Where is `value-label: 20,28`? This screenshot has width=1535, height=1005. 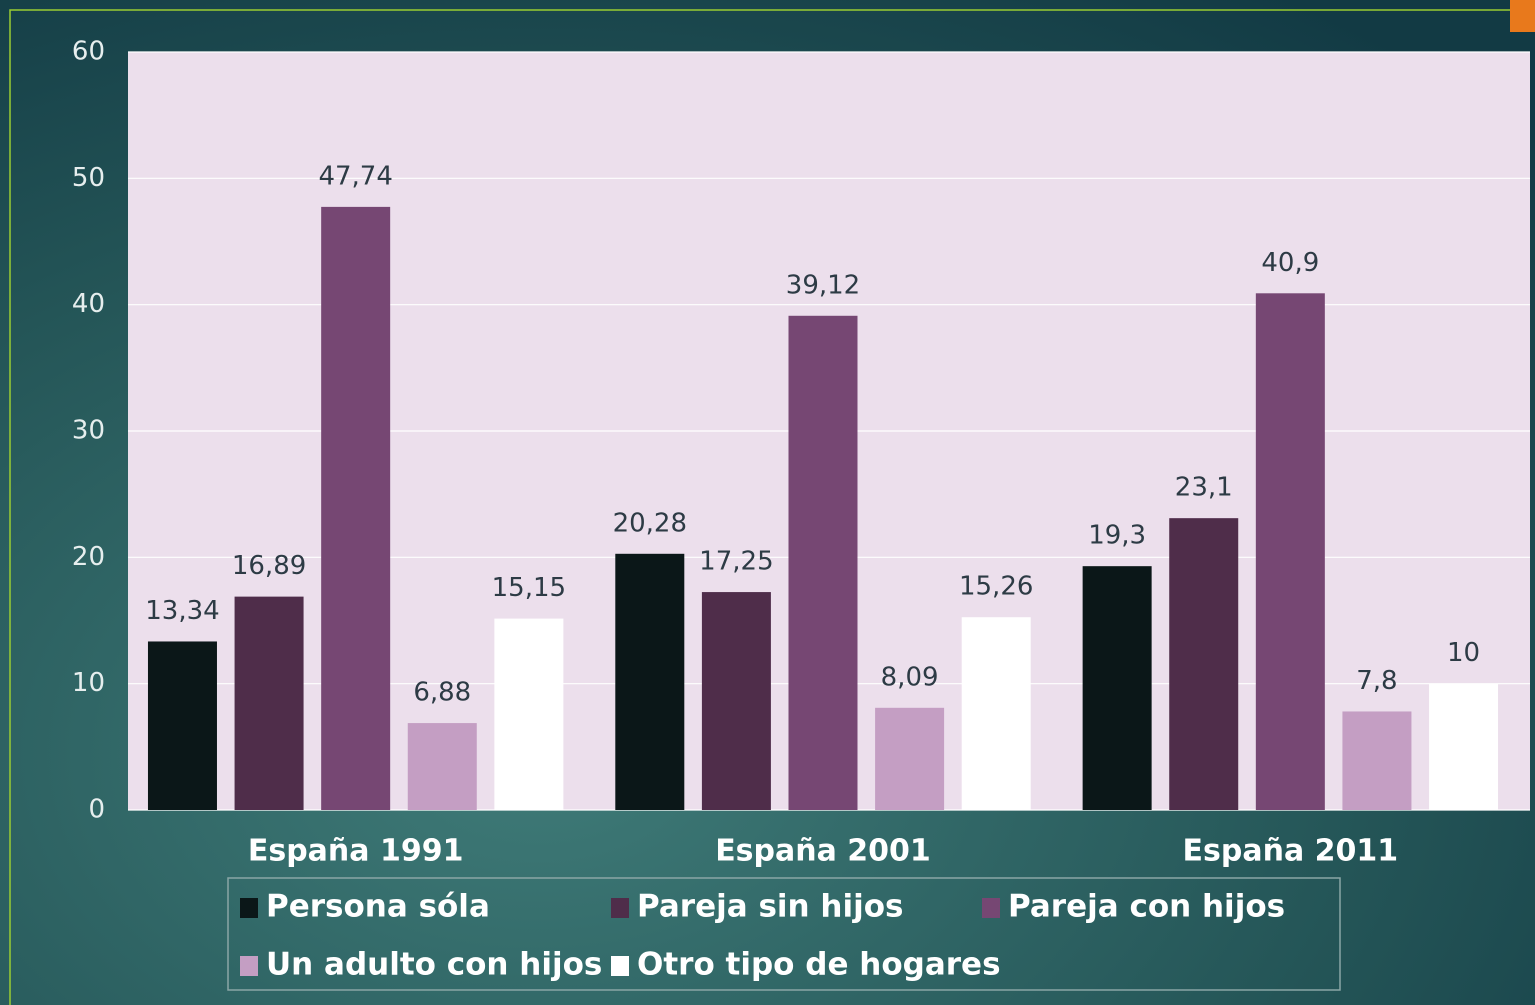 value-label: 20,28 is located at coordinates (650, 523).